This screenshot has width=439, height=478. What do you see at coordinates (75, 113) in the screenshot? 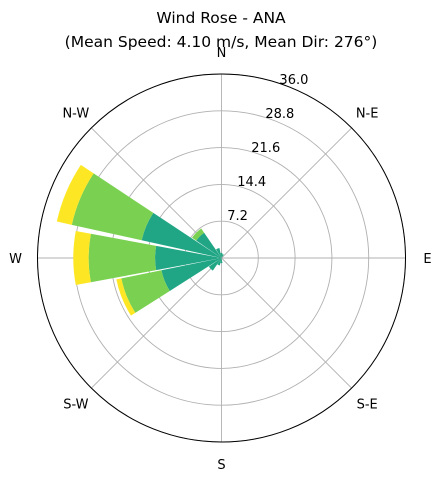
I see `direction-label: N-W` at bounding box center [75, 113].